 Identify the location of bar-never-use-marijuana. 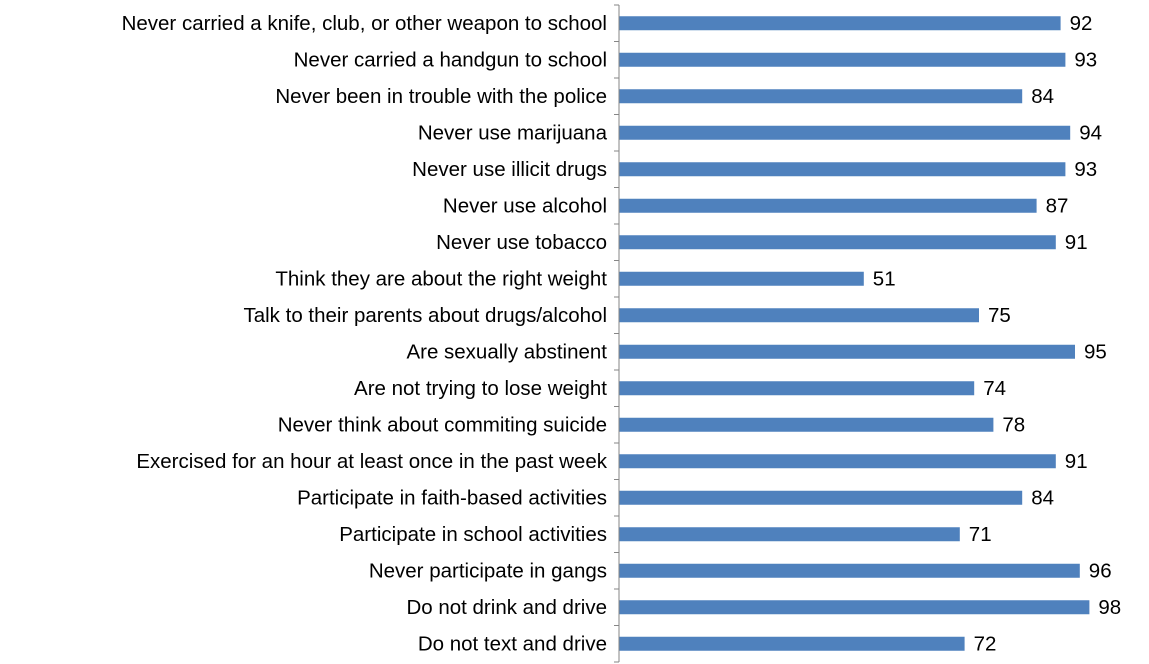
(845, 132).